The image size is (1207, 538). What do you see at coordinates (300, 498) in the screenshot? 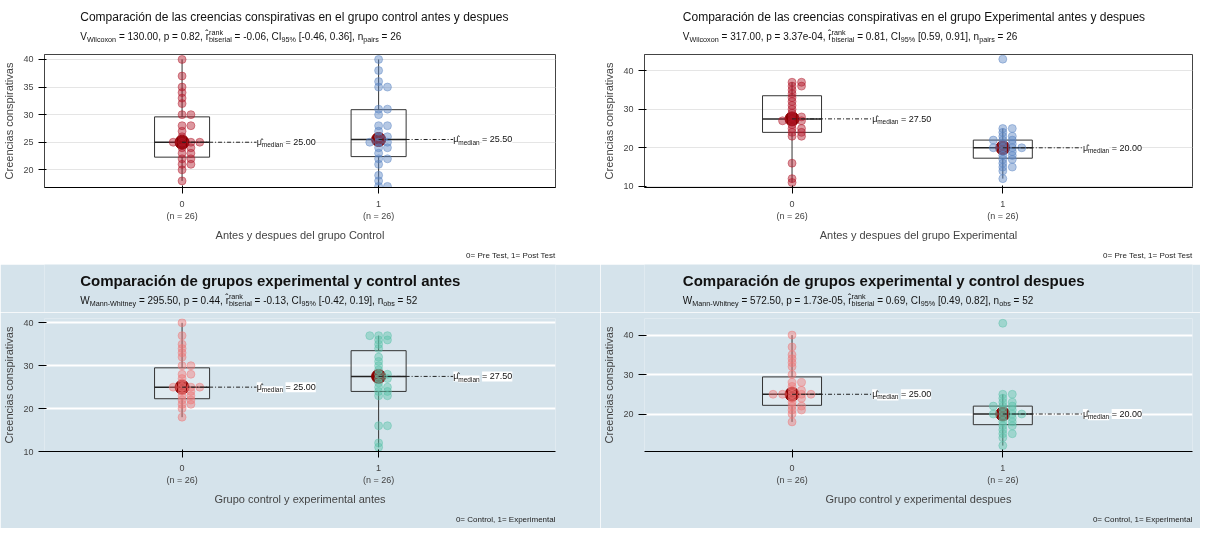
I see `x-axis-title: Grupo control y experimental antes` at bounding box center [300, 498].